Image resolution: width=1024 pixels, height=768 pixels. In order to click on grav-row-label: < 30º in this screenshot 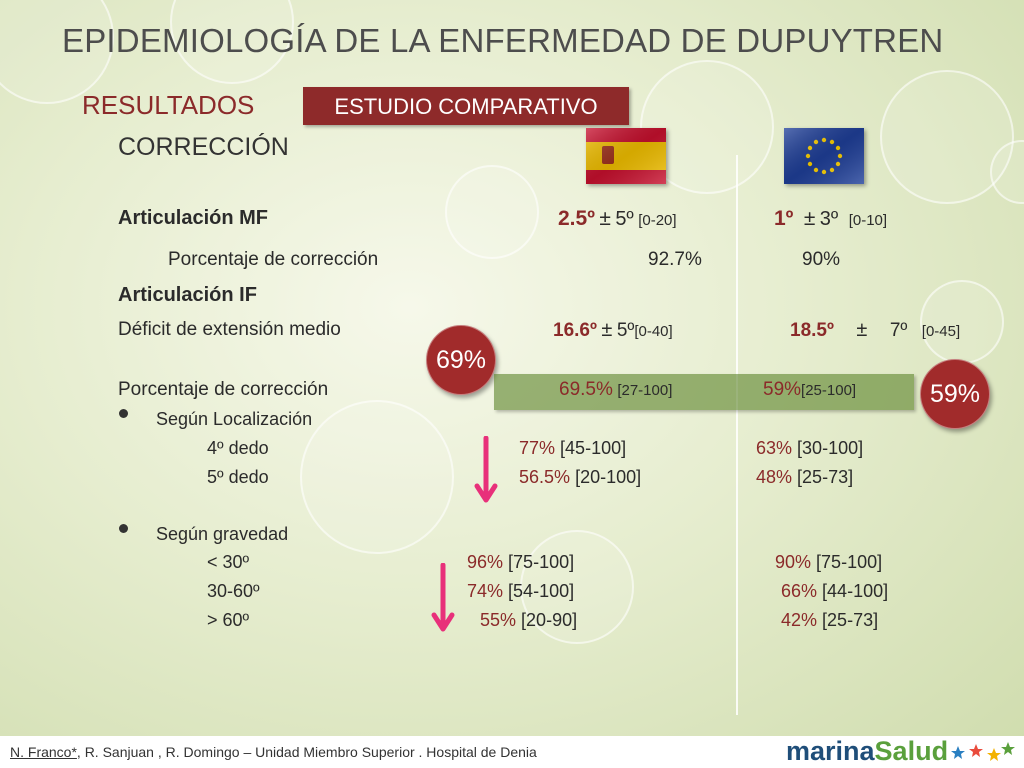, I will do `click(228, 562)`.